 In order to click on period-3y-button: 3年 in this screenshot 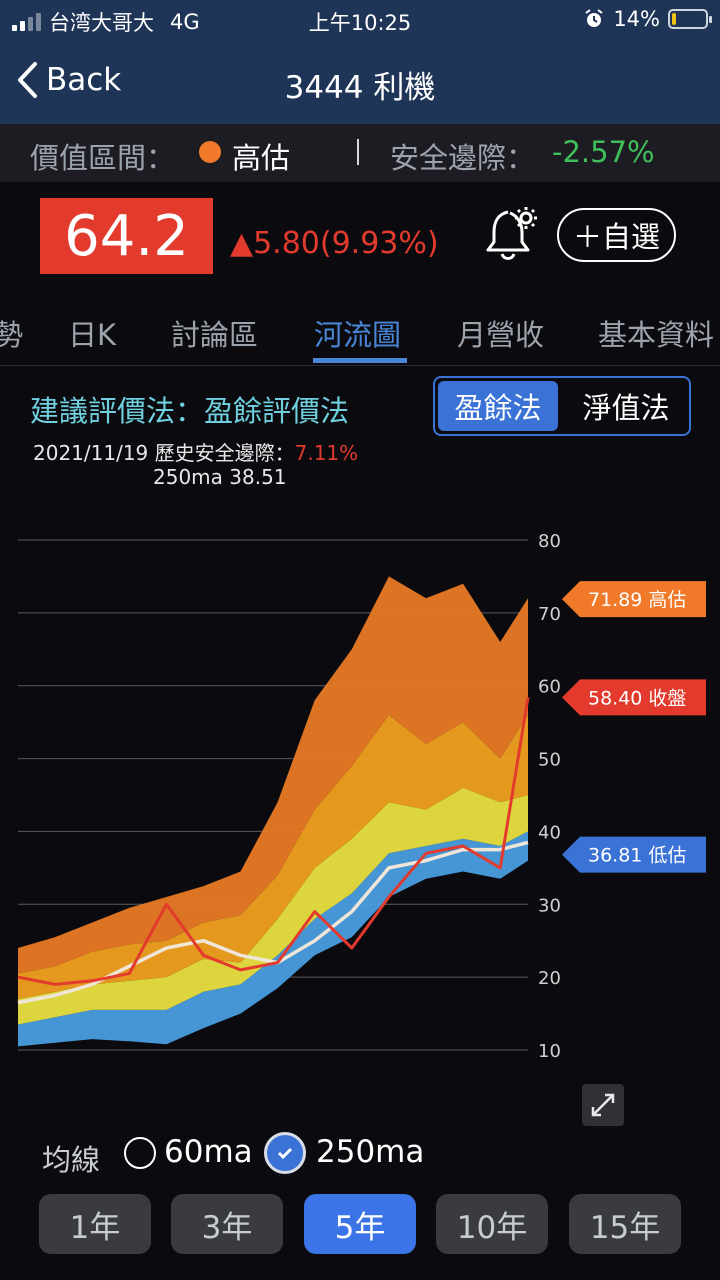, I will do `click(227, 1224)`.